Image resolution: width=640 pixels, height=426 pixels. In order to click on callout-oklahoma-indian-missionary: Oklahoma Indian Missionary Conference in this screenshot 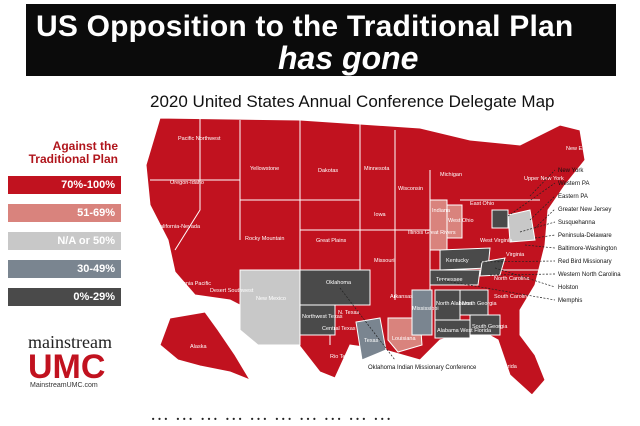, I will do `click(422, 368)`.